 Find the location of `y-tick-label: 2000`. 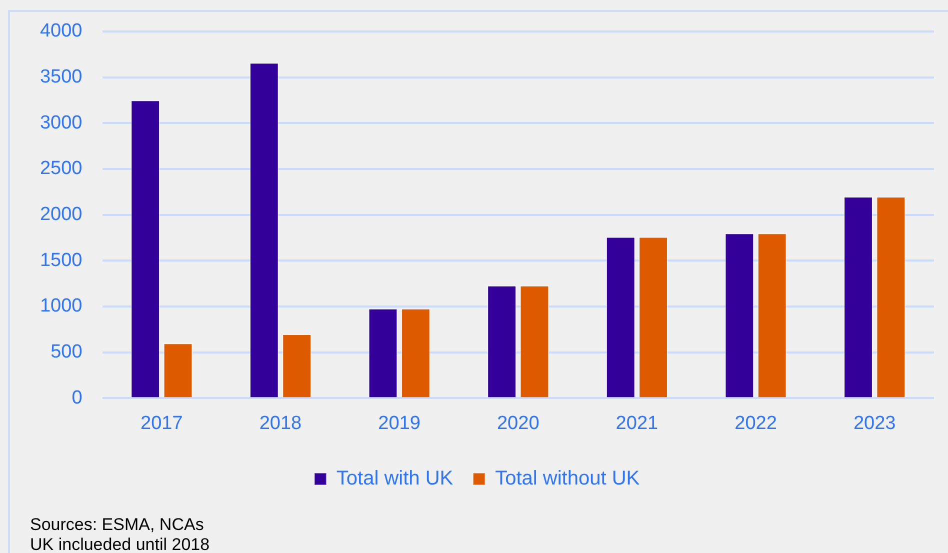

y-tick-label: 2000 is located at coordinates (61, 215).